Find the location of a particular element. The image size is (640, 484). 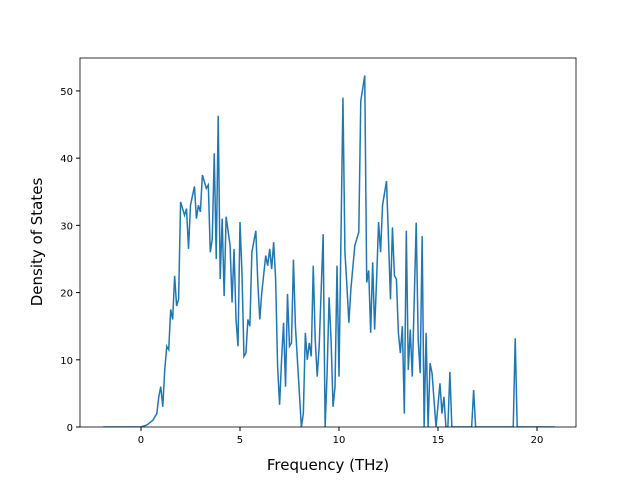

x-tick-label: 5 is located at coordinates (240, 440).